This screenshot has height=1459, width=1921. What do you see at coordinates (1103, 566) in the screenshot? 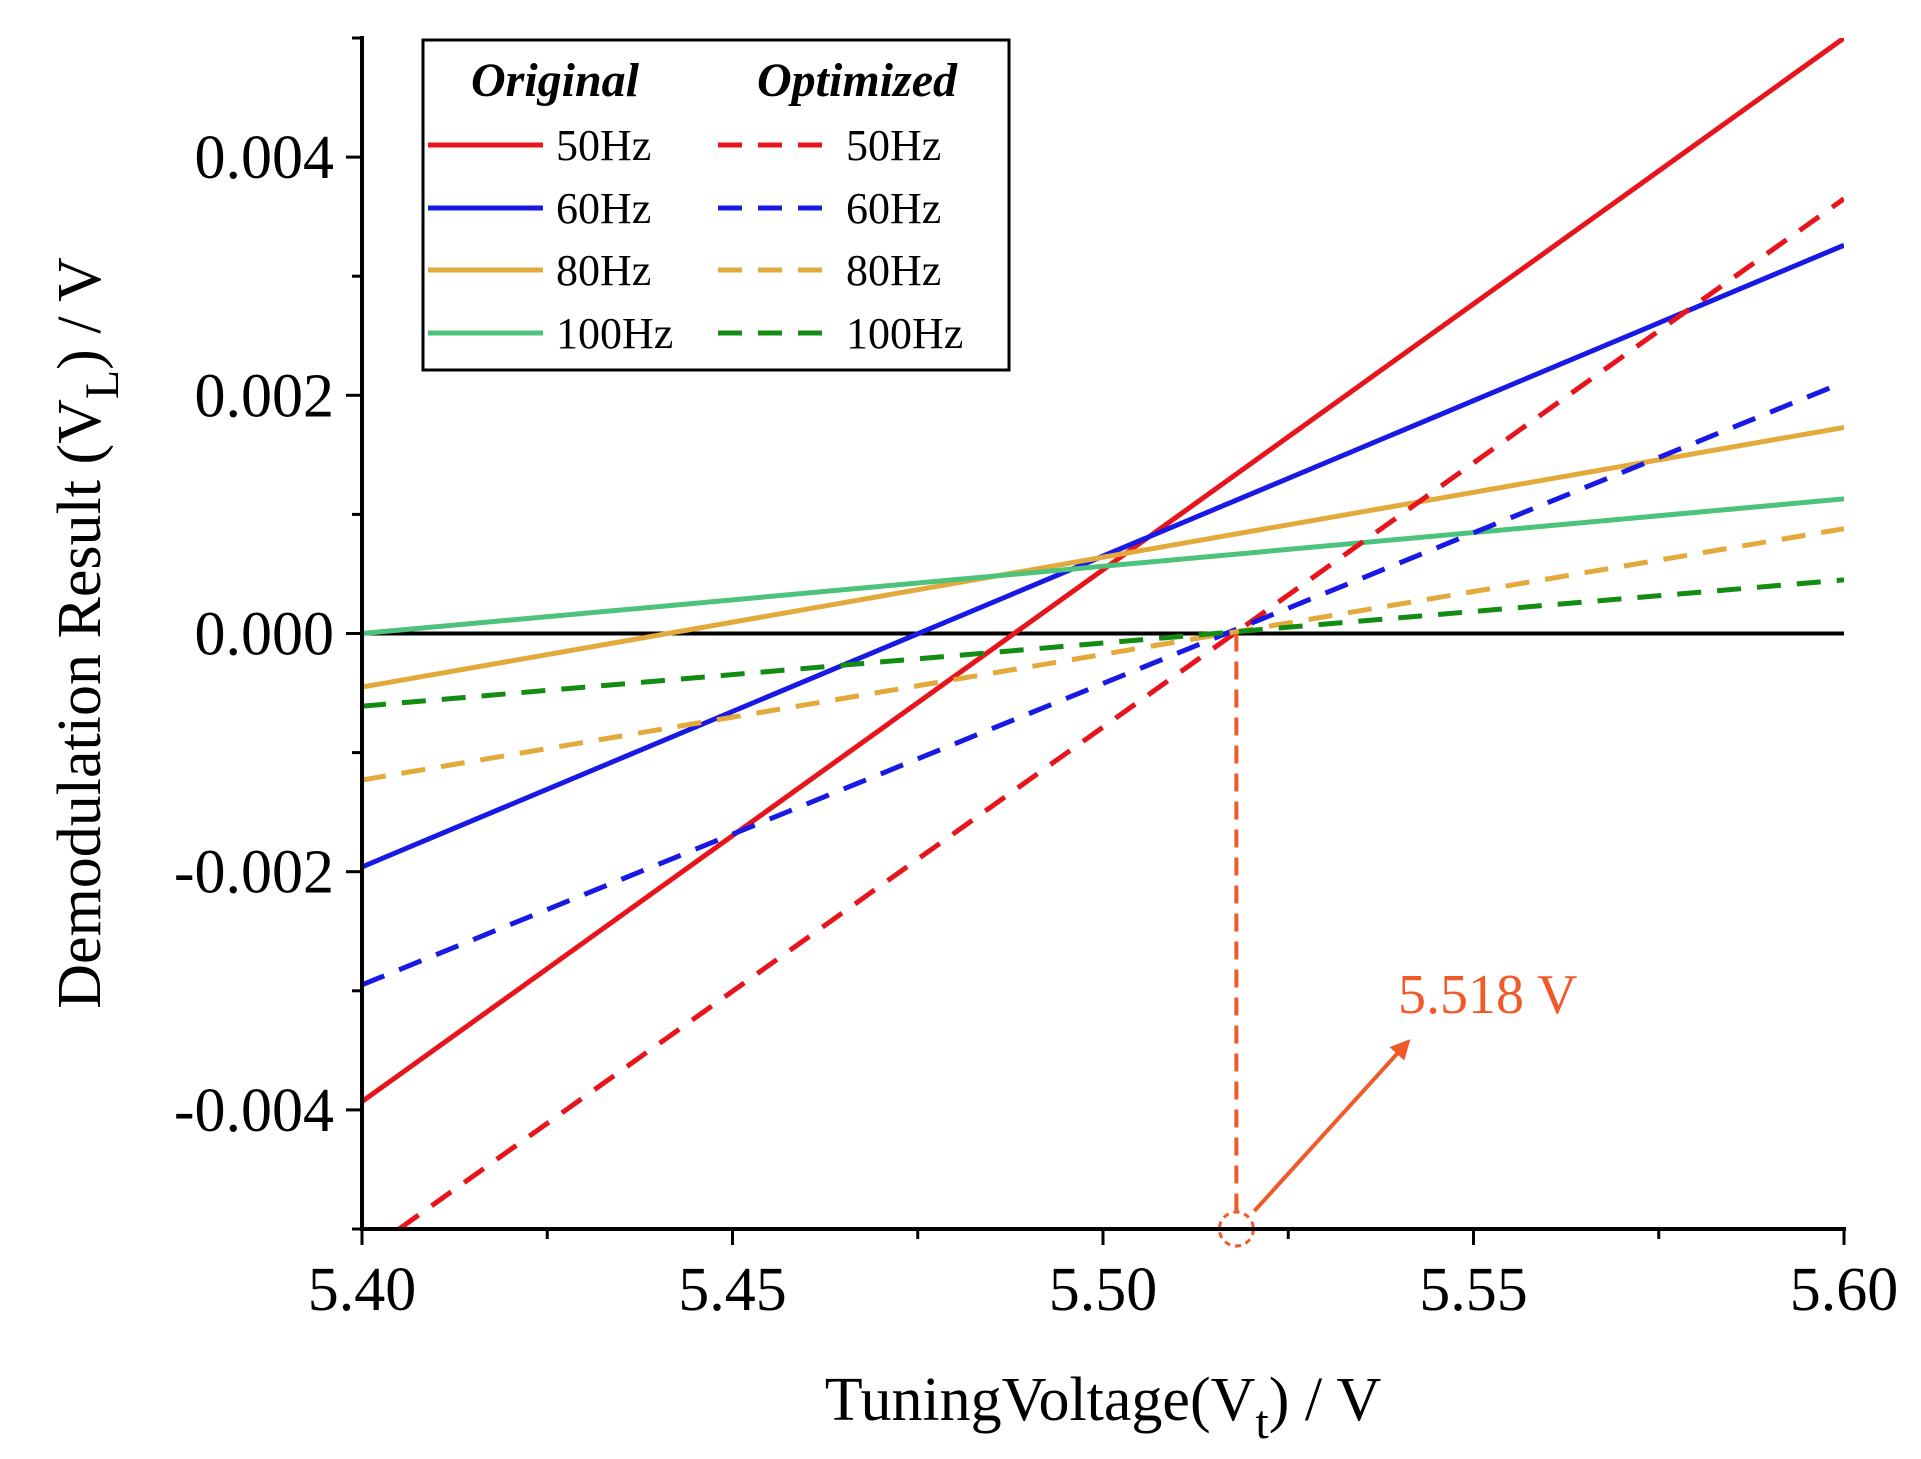
I see `series-line-original-100hz` at bounding box center [1103, 566].